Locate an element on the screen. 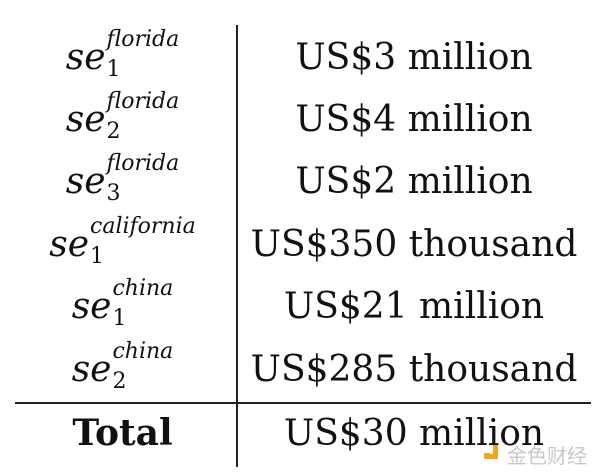 The image size is (600, 475). value-cell: US$4 million is located at coordinates (414, 119).